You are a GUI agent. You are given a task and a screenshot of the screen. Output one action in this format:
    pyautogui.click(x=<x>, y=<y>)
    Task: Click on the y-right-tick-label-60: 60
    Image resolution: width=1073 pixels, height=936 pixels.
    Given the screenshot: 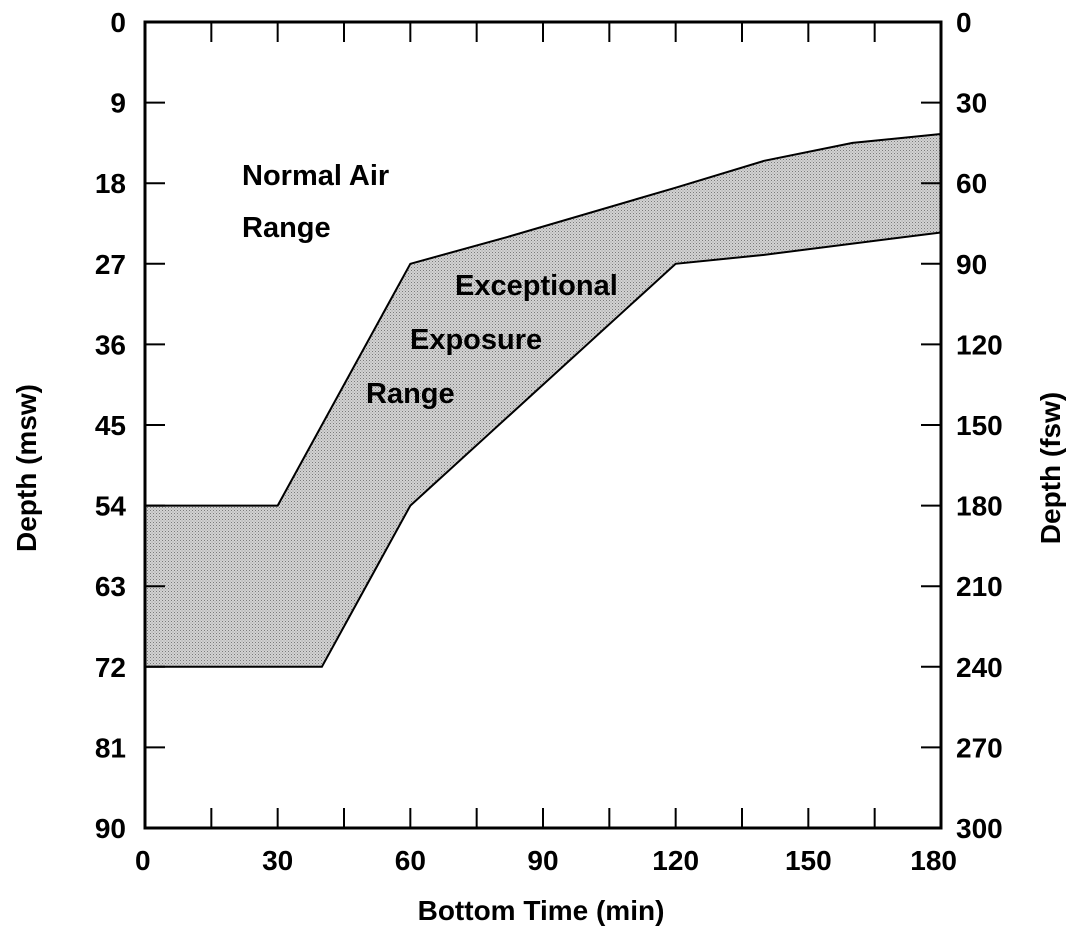 What is the action you would take?
    pyautogui.click(x=971, y=183)
    